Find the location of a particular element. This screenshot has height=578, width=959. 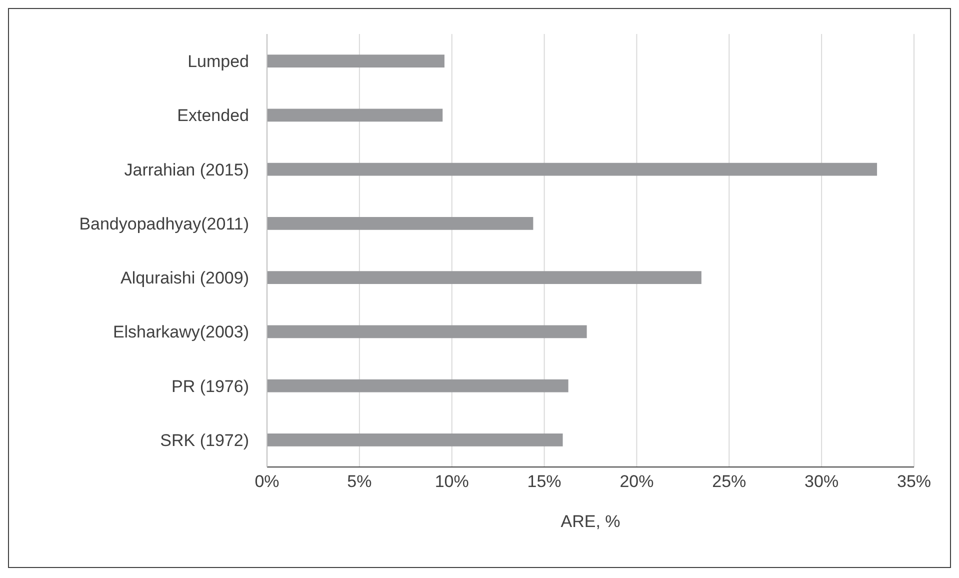

y-tick-label: Alquraishi (2009) is located at coordinates (184, 278).